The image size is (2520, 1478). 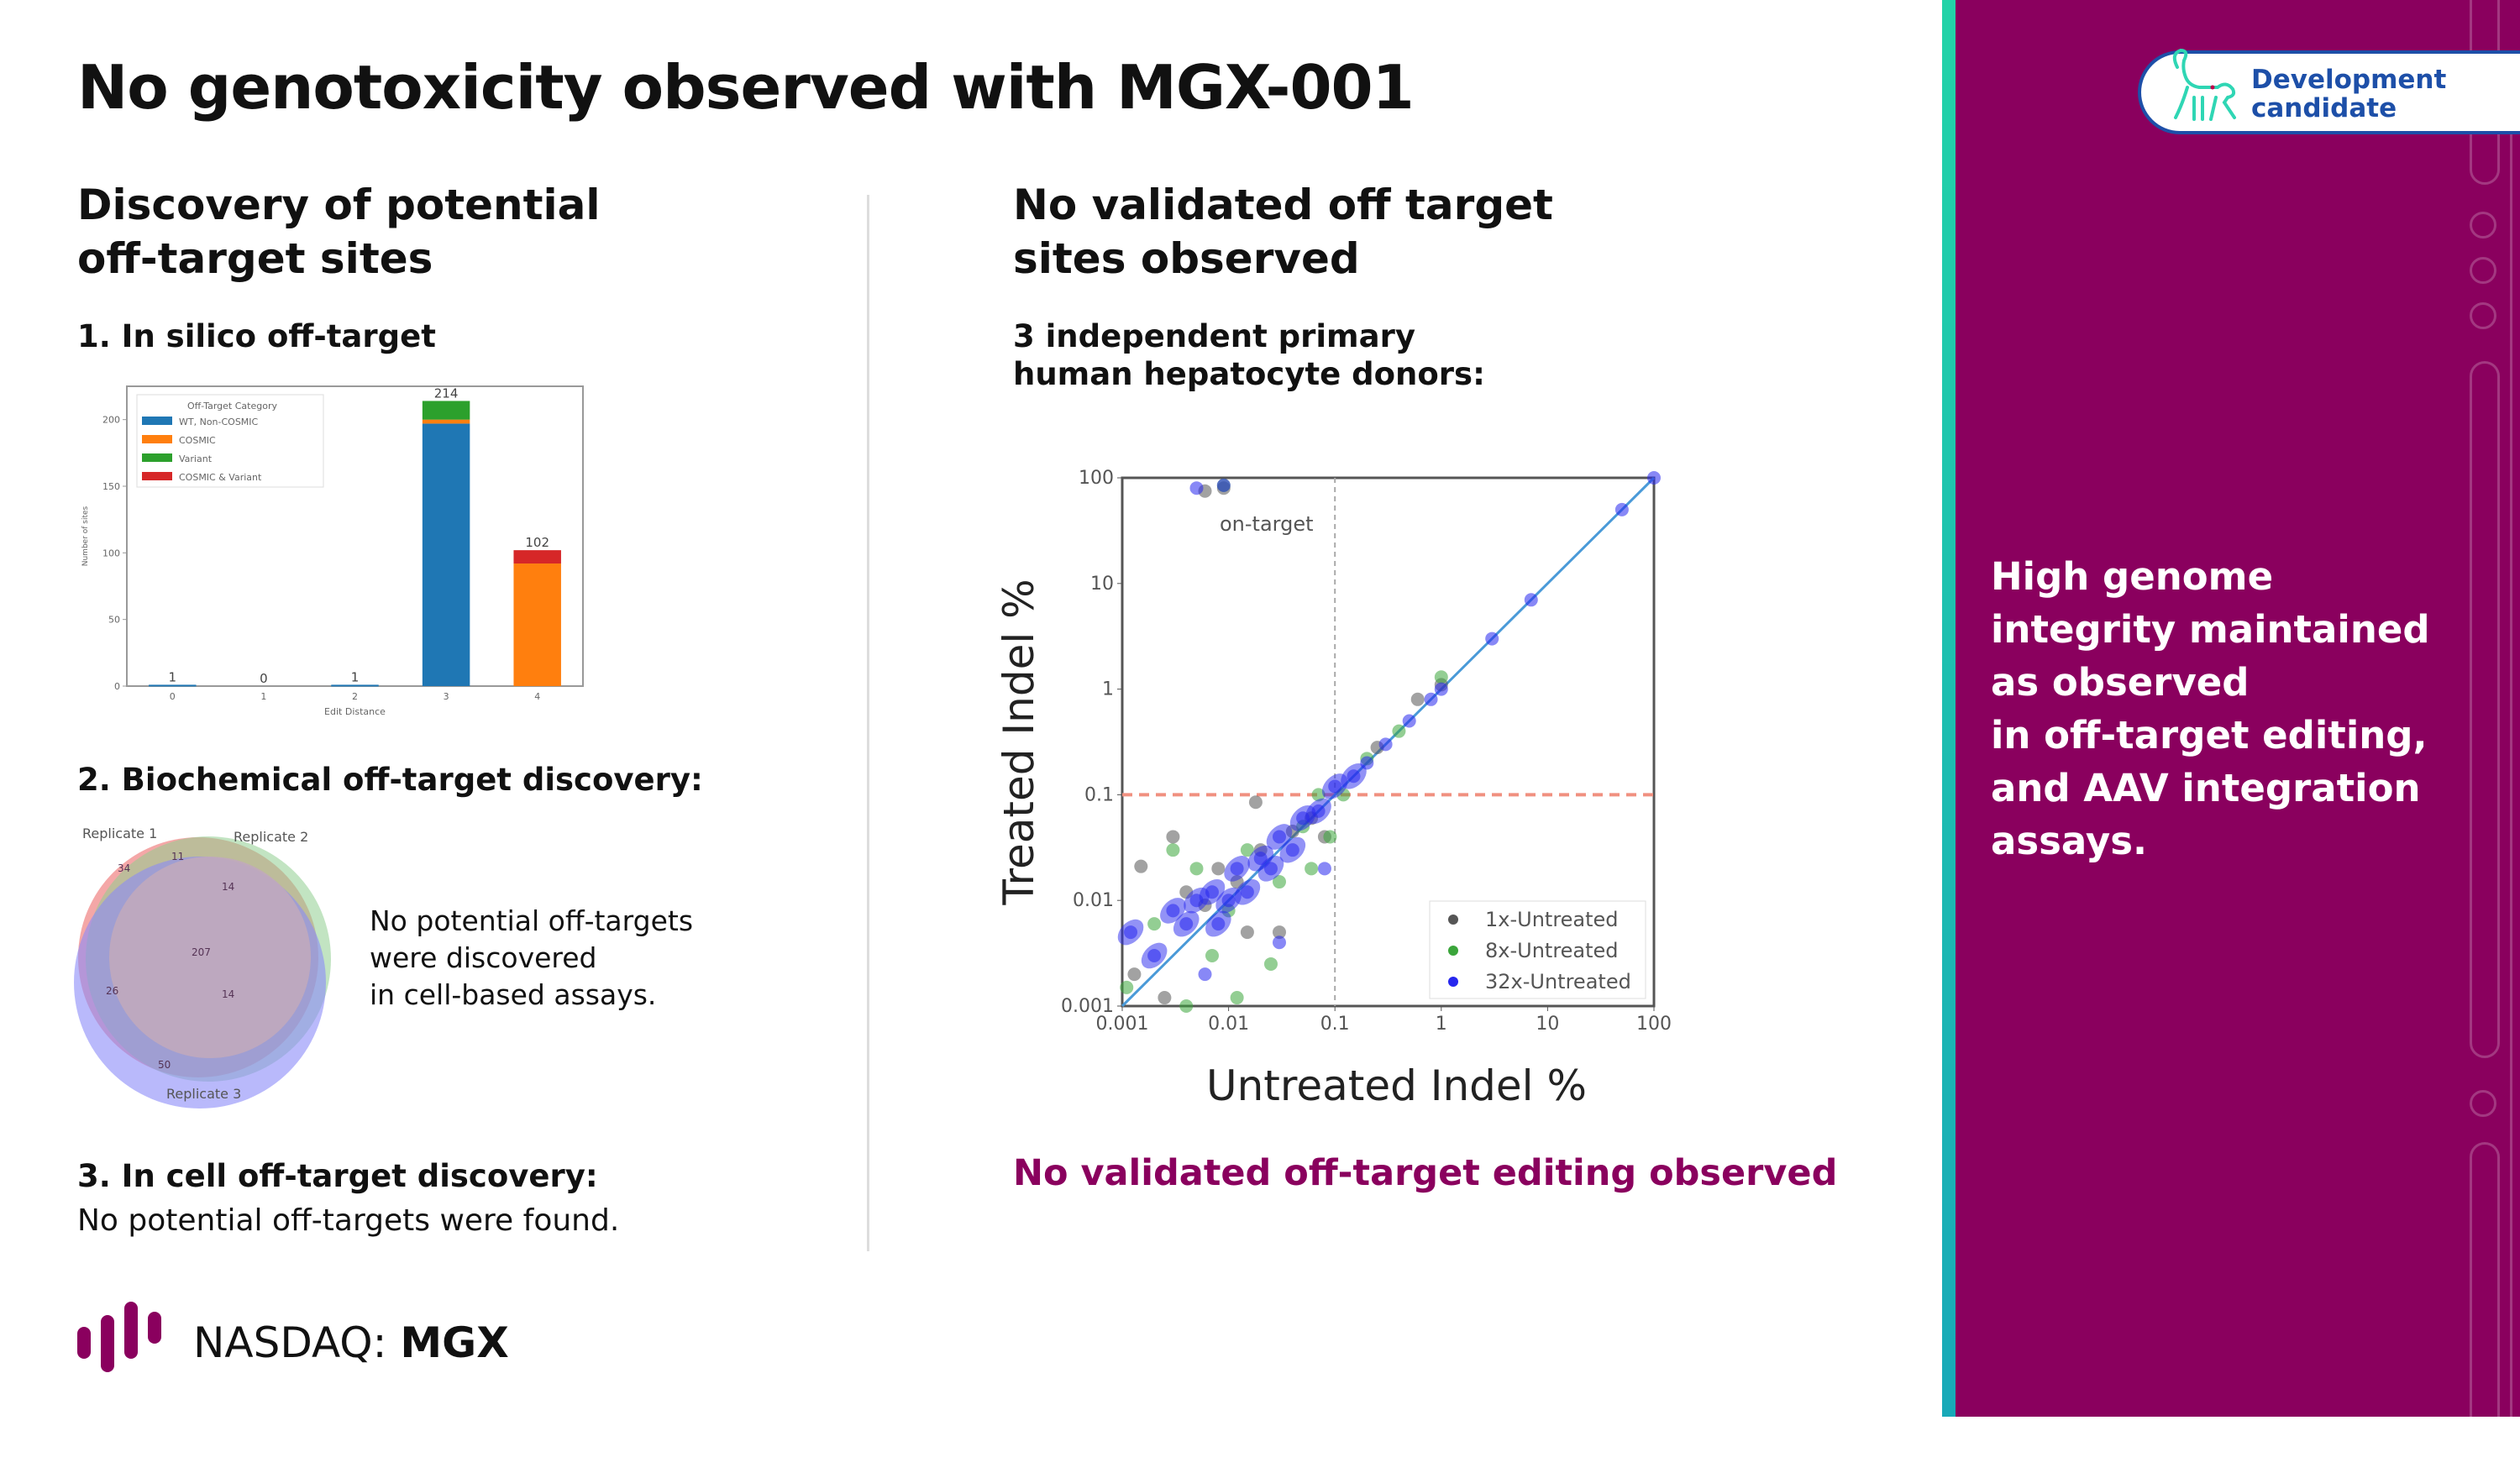 What do you see at coordinates (1186, 258) in the screenshot?
I see `heading-line: sites observed` at bounding box center [1186, 258].